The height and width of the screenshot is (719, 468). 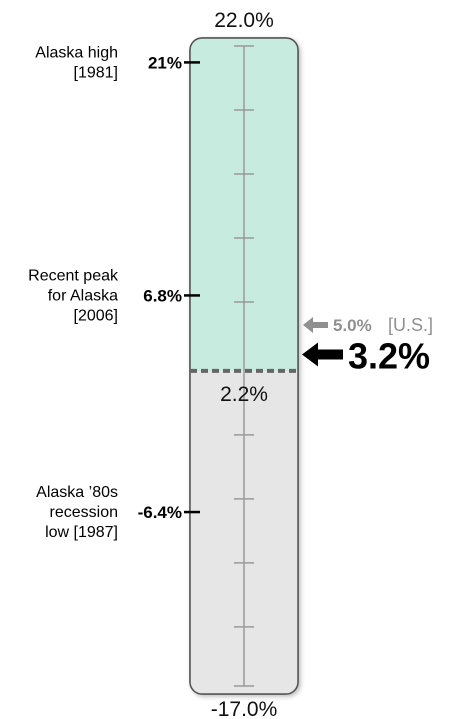 I want to click on marker: -6.4% Alaska ’80s recession low [1987], so click(x=118, y=512).